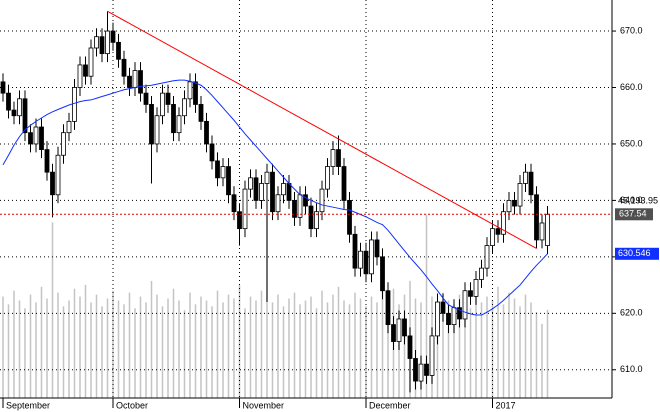  Describe the element at coordinates (506, 405) in the screenshot. I see `x-tick-label: 2017` at that location.